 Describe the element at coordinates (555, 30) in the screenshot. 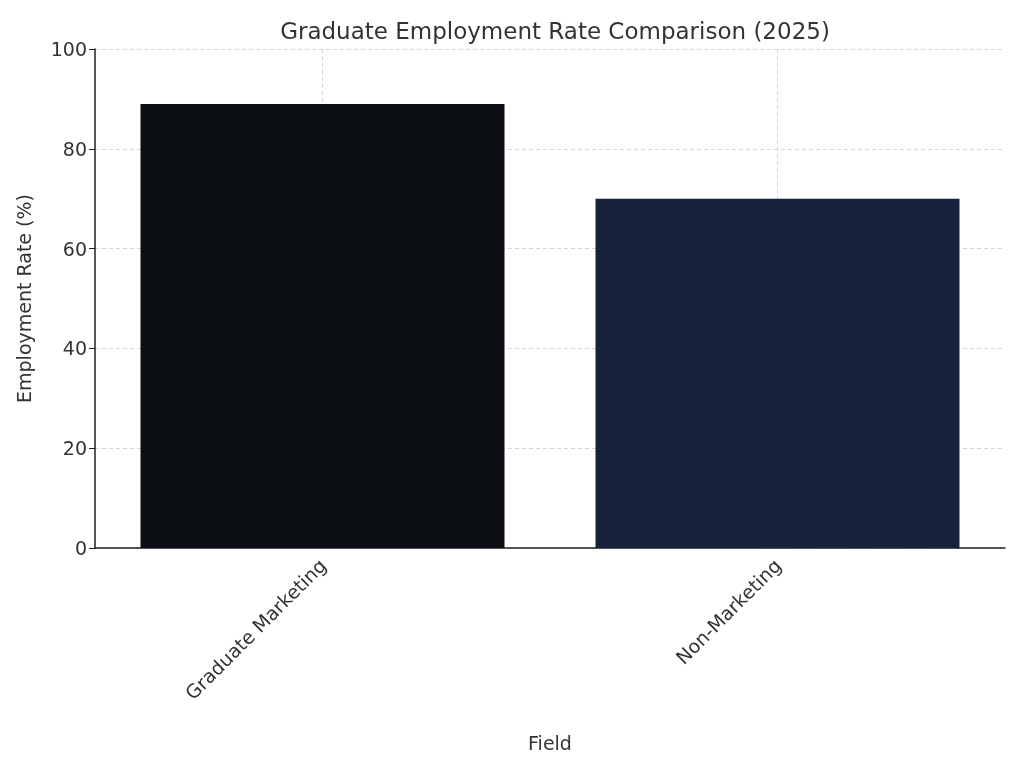

I see `chart-title: Graduate Employment Rate Comparison (2025)` at that location.